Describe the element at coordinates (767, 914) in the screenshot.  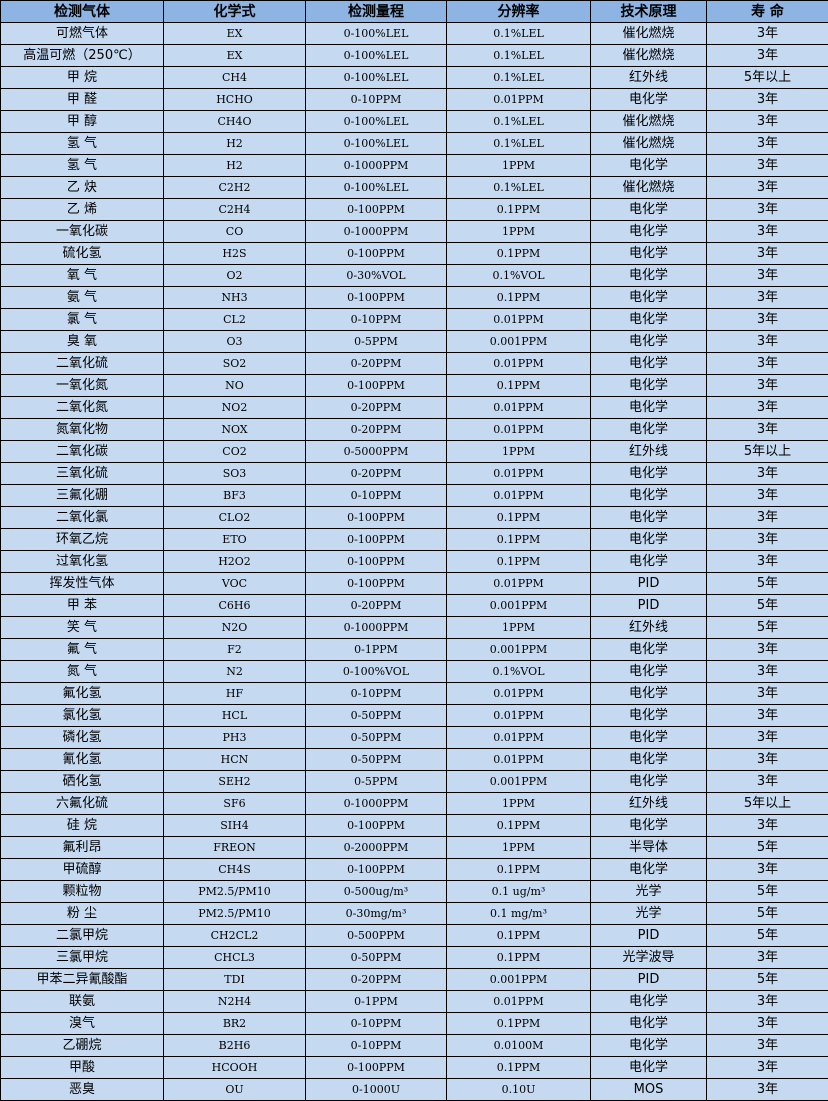
I see `lifespan-cell: 5年` at that location.